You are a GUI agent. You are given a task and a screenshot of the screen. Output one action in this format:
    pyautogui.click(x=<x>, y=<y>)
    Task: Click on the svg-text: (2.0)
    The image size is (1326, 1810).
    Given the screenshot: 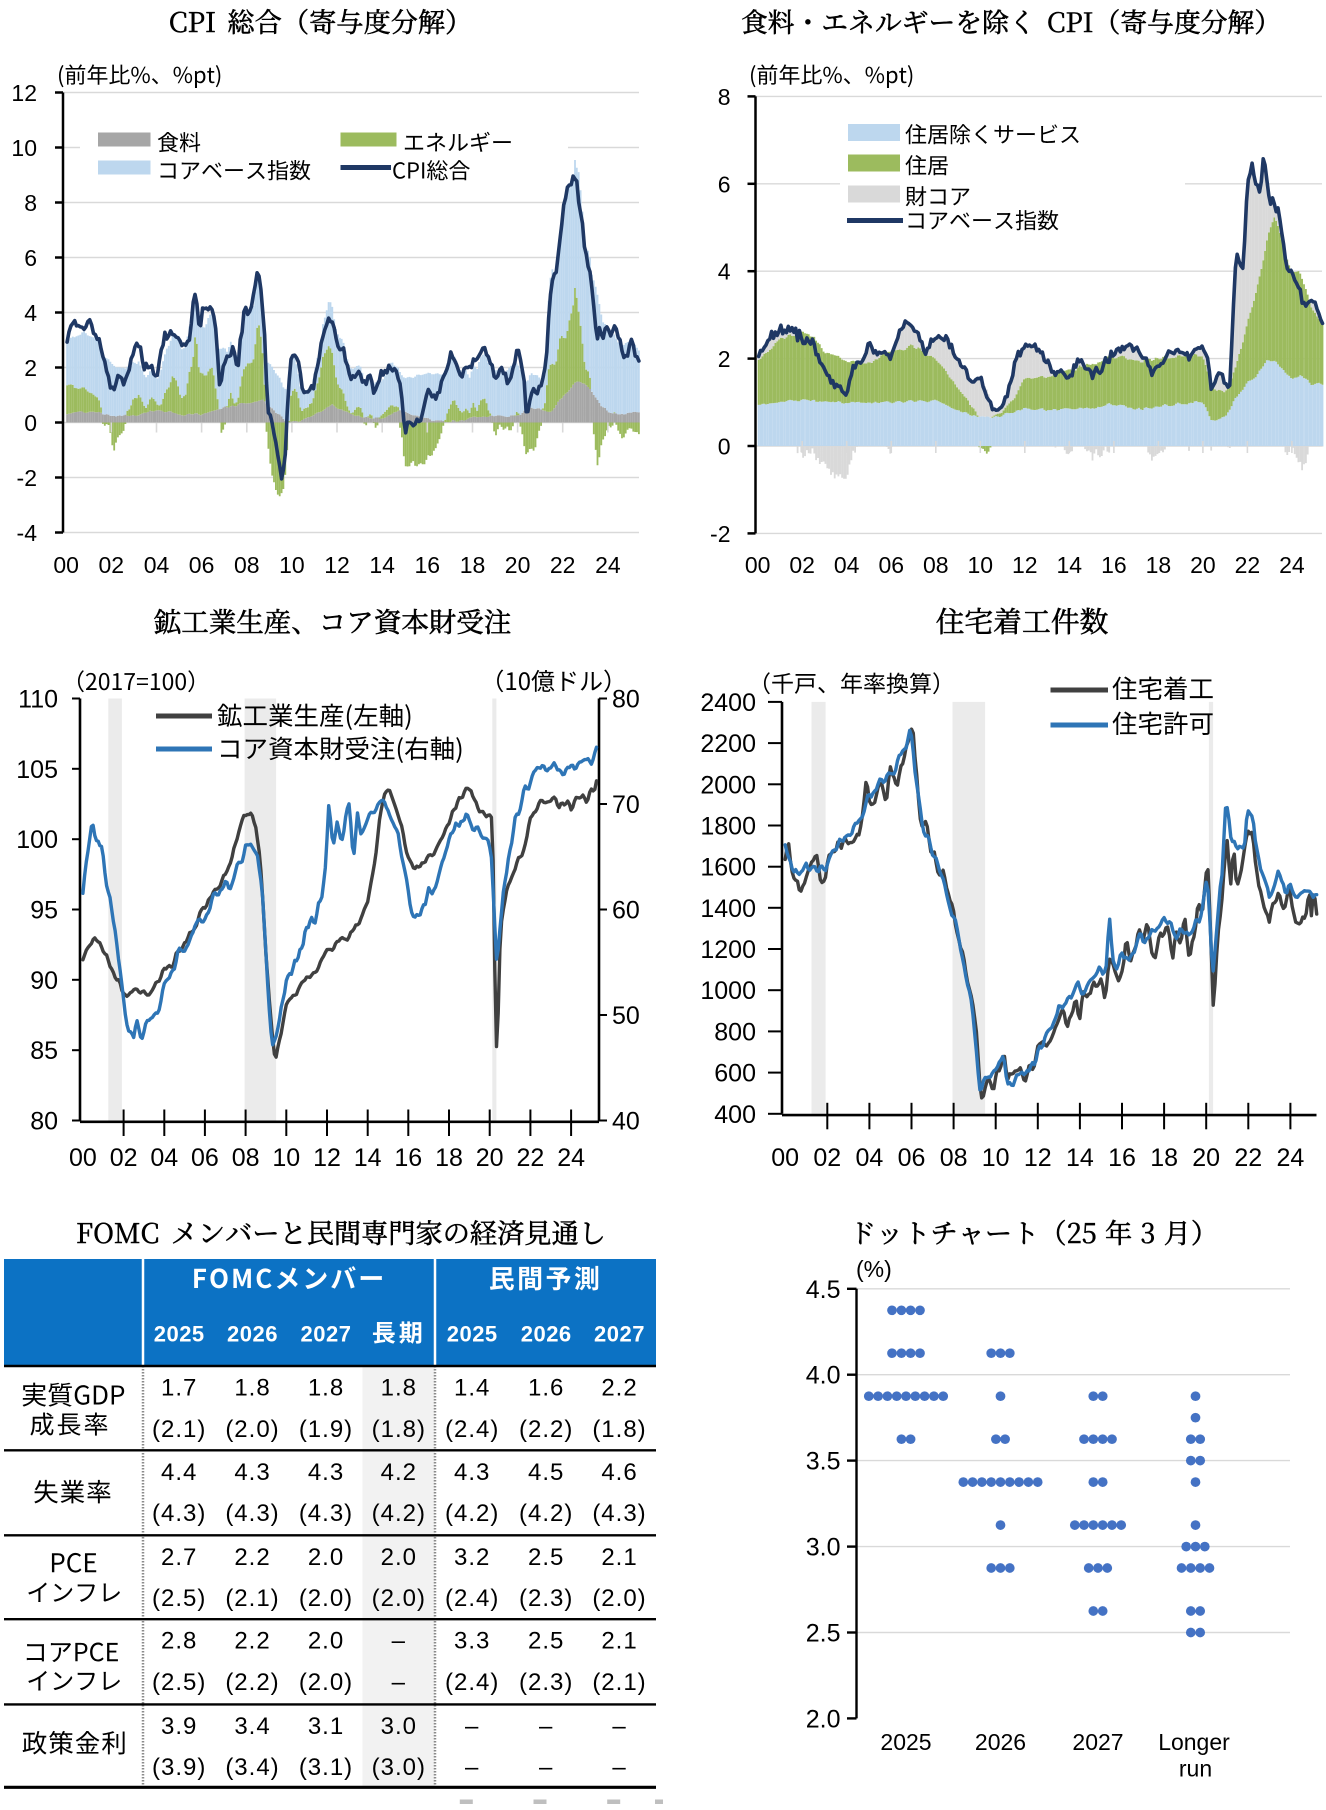 What is the action you would take?
    pyautogui.click(x=619, y=1598)
    